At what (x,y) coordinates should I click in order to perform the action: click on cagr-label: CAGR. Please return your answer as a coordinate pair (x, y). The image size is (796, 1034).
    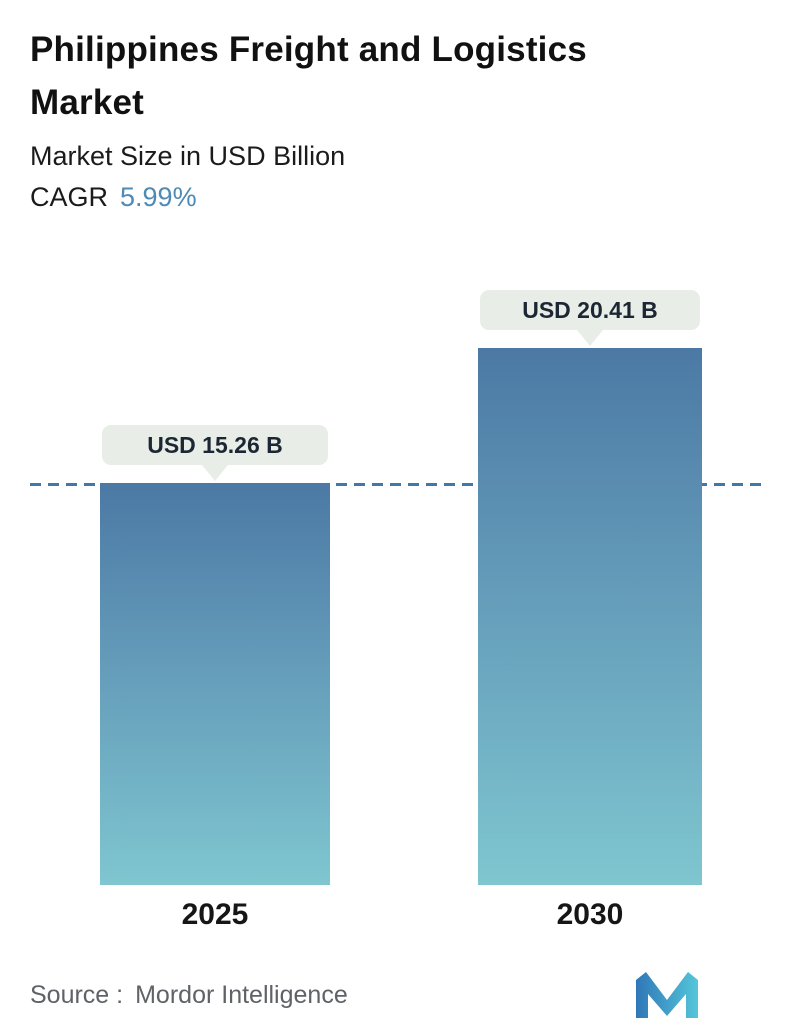
    Looking at the image, I should click on (69, 197).